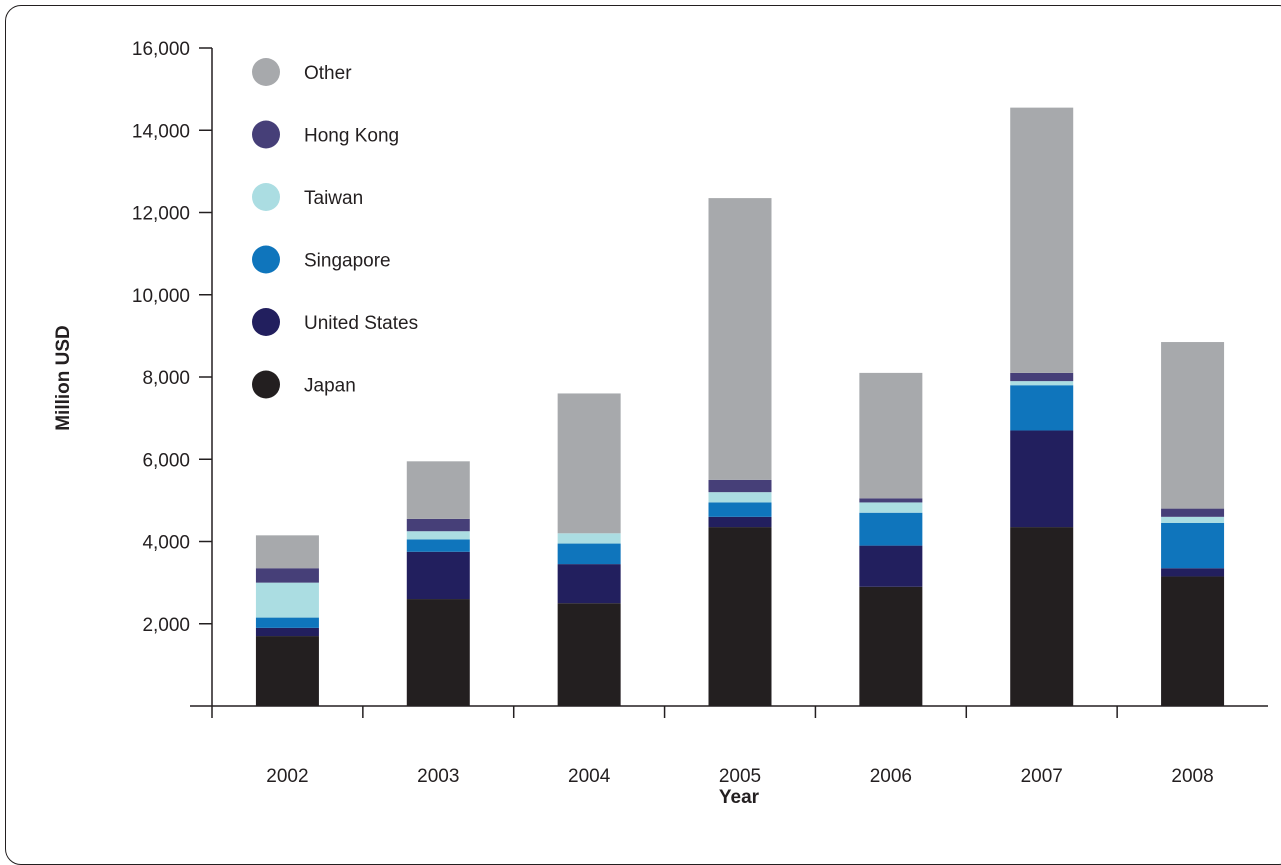  Describe the element at coordinates (166, 378) in the screenshot. I see `y-tick-label: 8,000` at that location.